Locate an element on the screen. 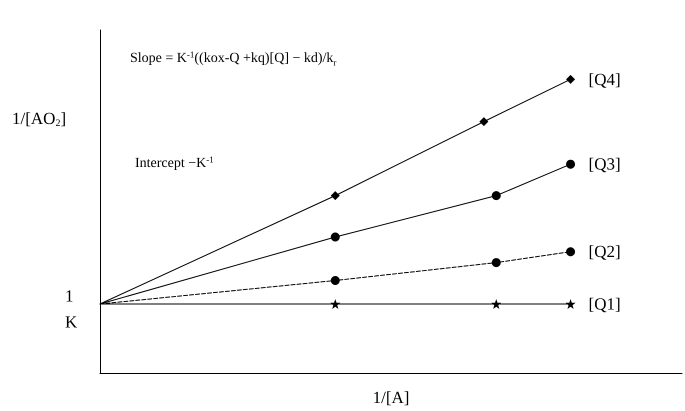 The height and width of the screenshot is (411, 685). x-axis-title: 1/[A] is located at coordinates (391, 397).